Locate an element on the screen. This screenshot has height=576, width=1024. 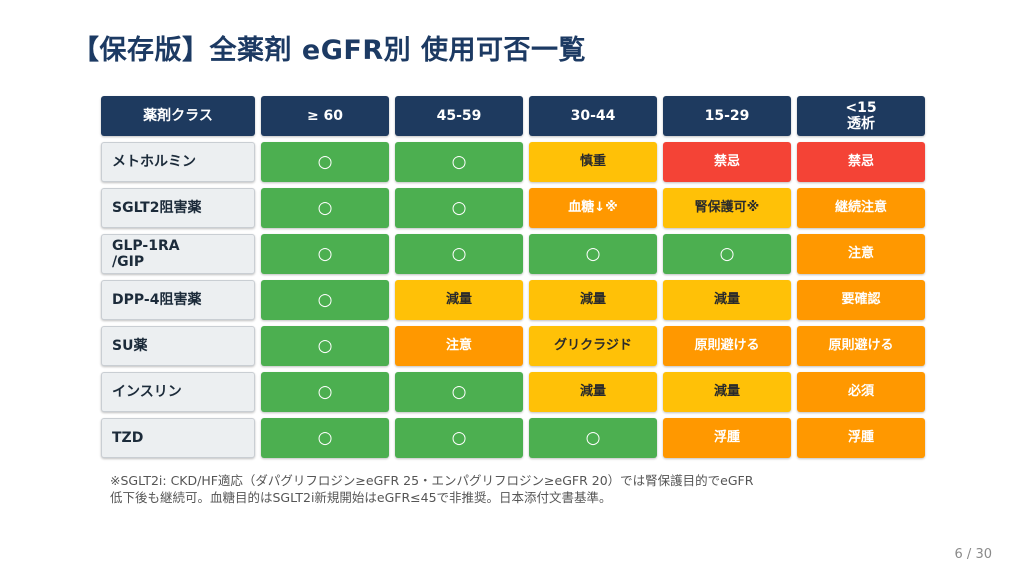
status-cell: 必須 is located at coordinates (861, 392).